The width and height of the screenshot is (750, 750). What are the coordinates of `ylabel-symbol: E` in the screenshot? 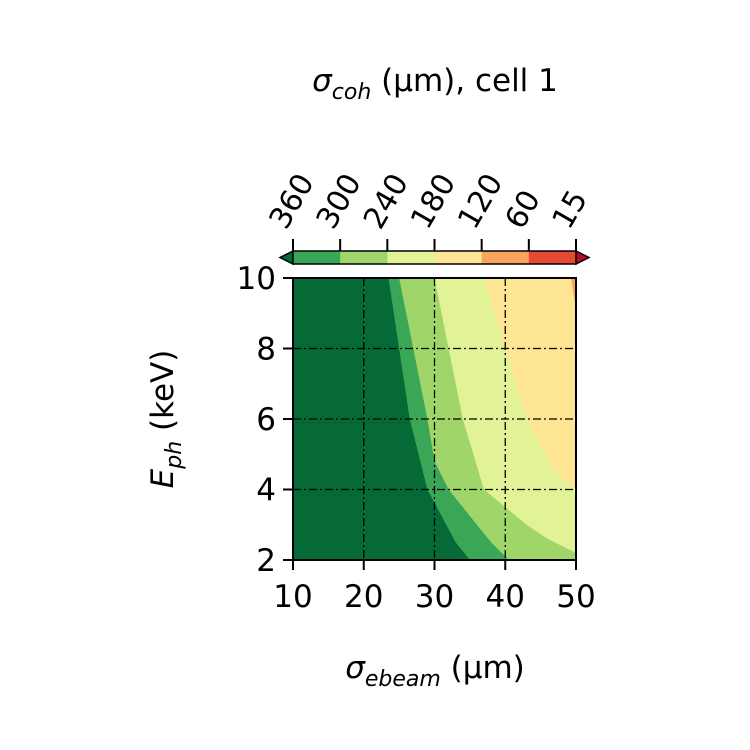 It's located at (163, 478).